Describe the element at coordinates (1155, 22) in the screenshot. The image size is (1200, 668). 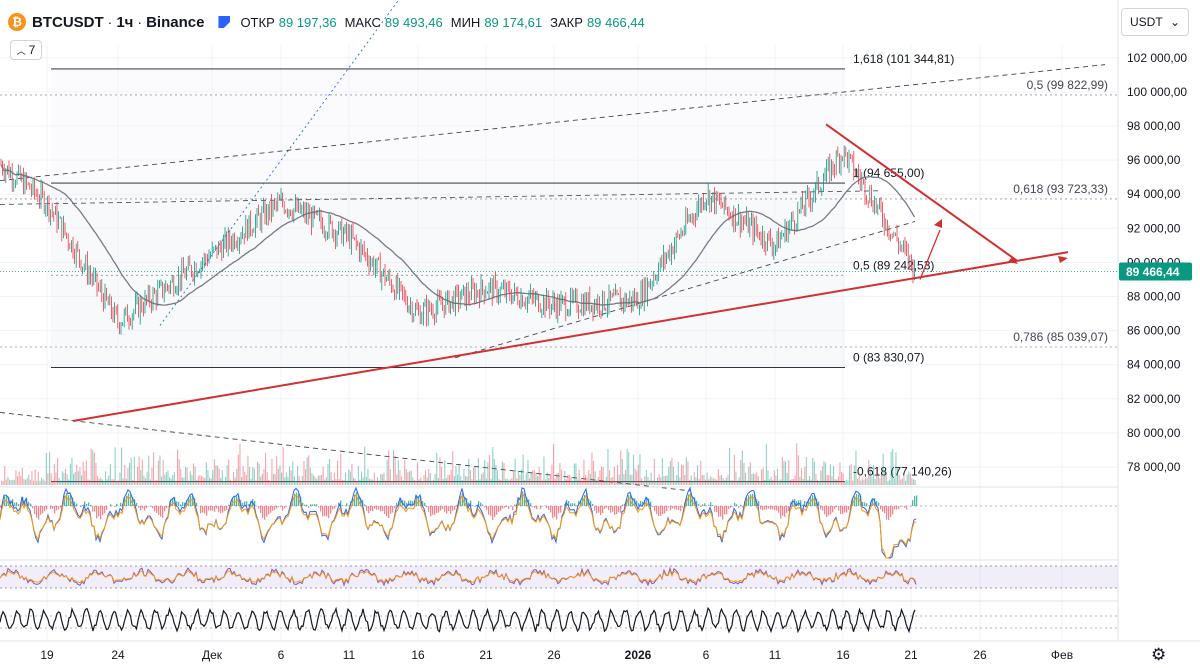
I see `currency-select: USDT ⌄` at that location.